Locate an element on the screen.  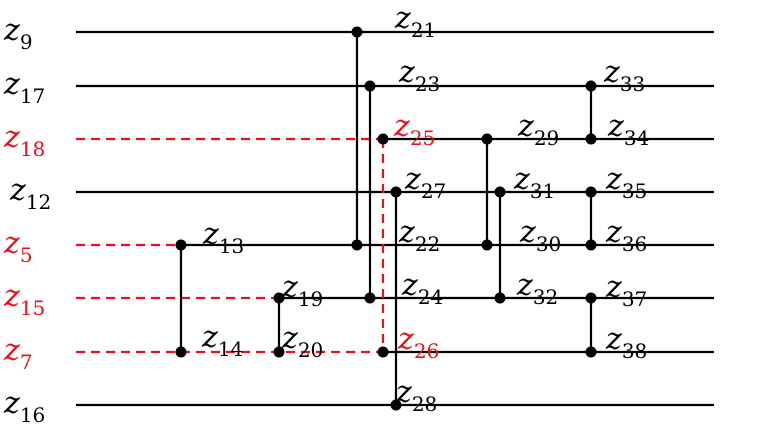
comparator-3-top-node is located at coordinates (370, 86).